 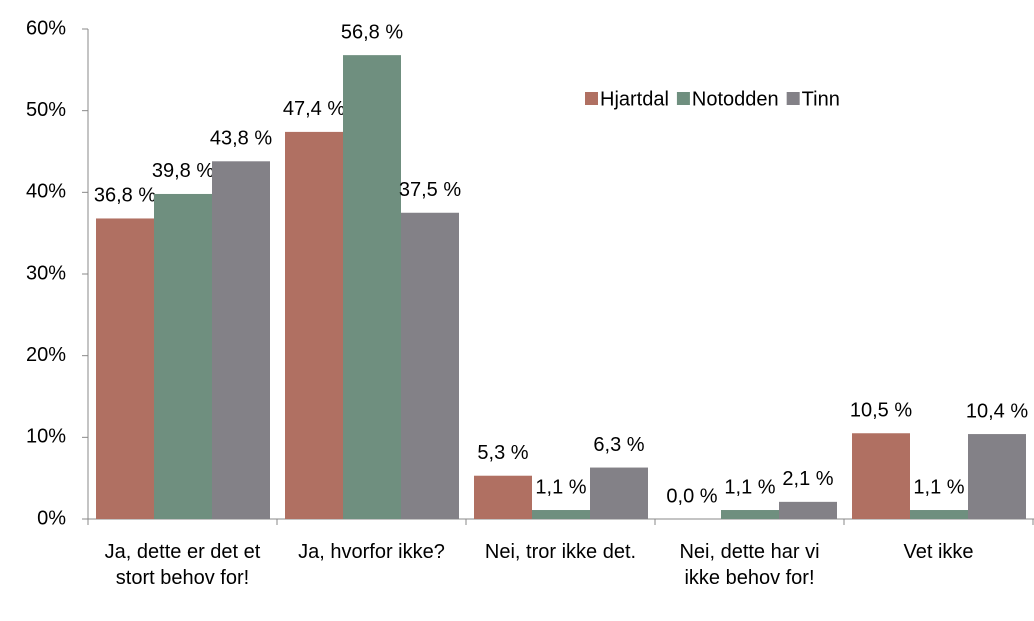 What do you see at coordinates (46, 273) in the screenshot?
I see `y-tick-label: 30%` at bounding box center [46, 273].